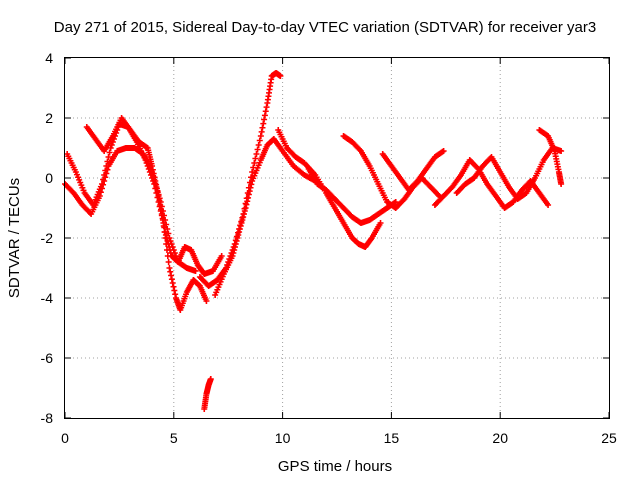 The image size is (640, 480). Describe the element at coordinates (339, 438) in the screenshot. I see `x-tick-labels: 0 5 10 15 20 25` at that location.